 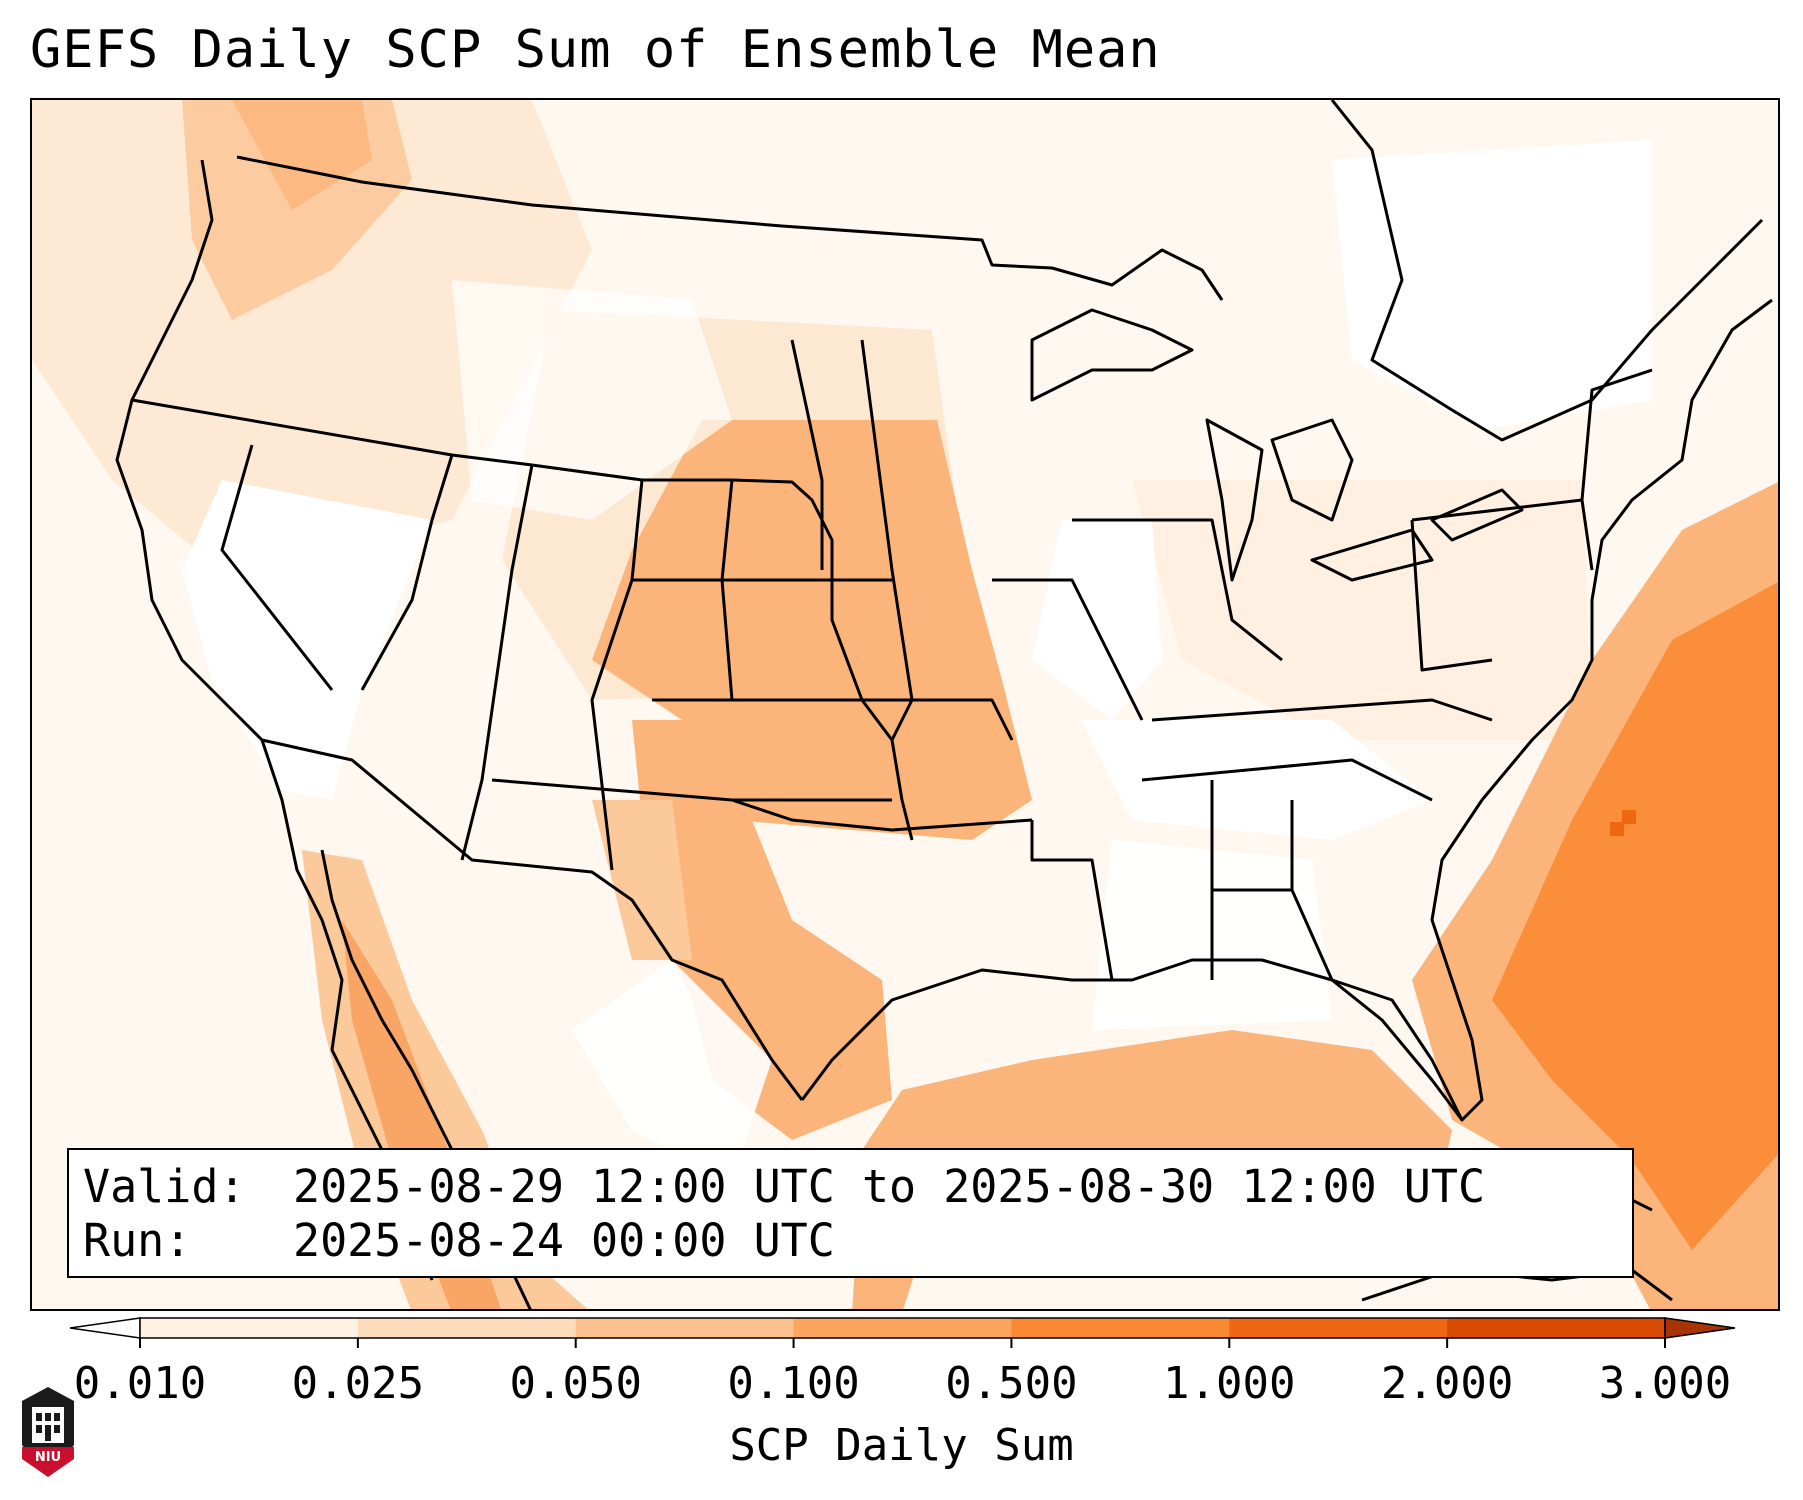 I want to click on map-title: GEFS Daily SCP Sum of Ensemble Mean, so click(x=595, y=50).